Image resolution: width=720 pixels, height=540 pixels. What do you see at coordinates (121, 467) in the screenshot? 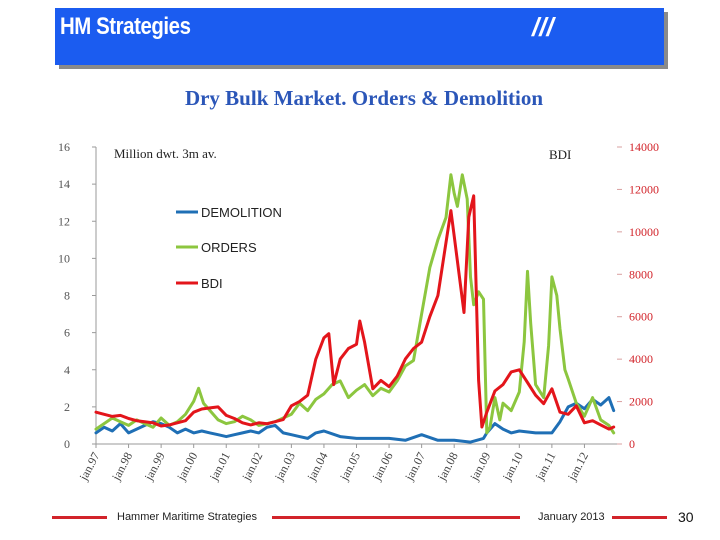
I see `x-tick-label: jan.98` at bounding box center [121, 467].